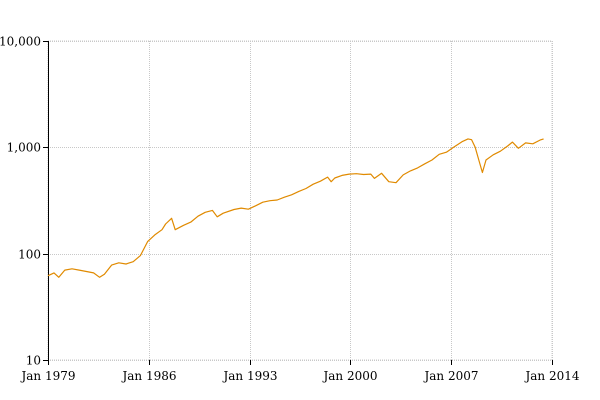 The image size is (600, 400). What do you see at coordinates (349, 376) in the screenshot?
I see `x-tick-label: Jan 2000` at bounding box center [349, 376].